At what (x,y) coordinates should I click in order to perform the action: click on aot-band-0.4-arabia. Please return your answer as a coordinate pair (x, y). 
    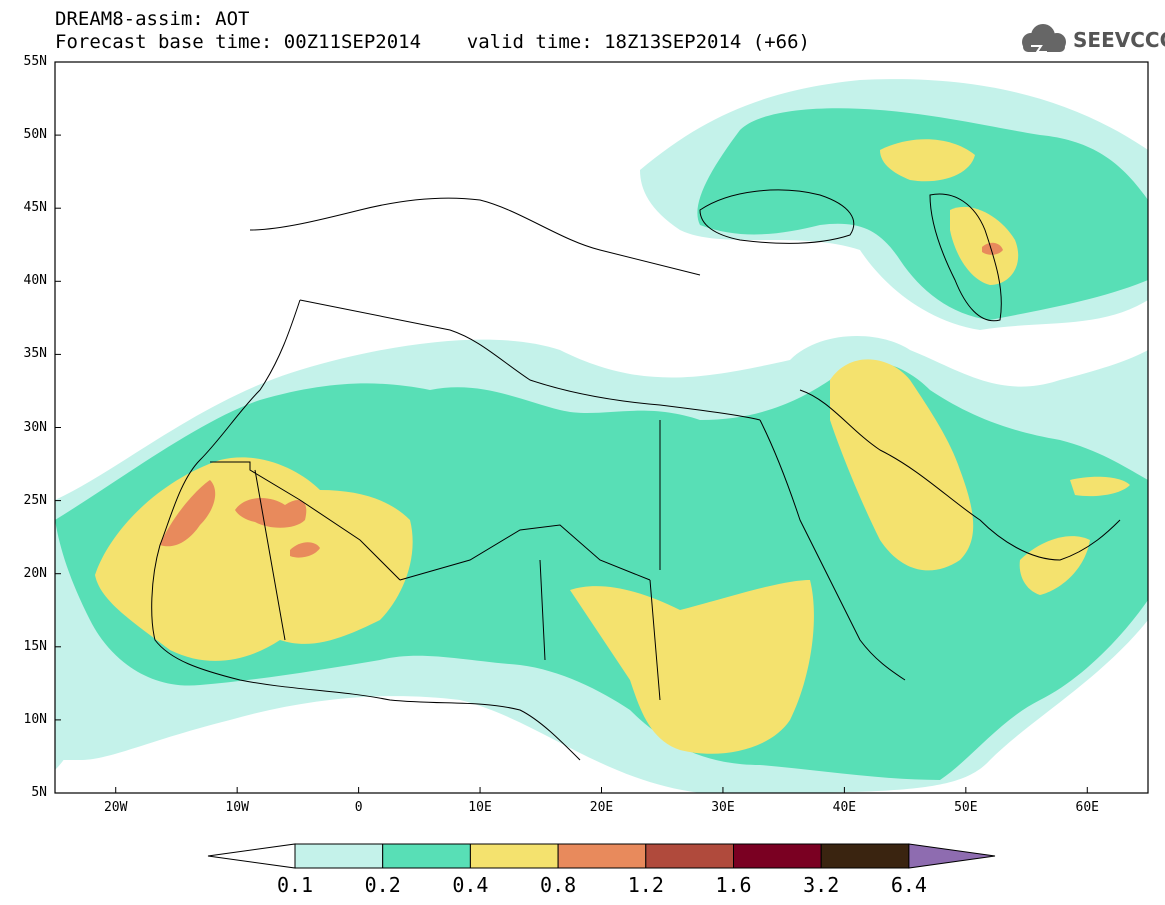
    Looking at the image, I should click on (902, 465).